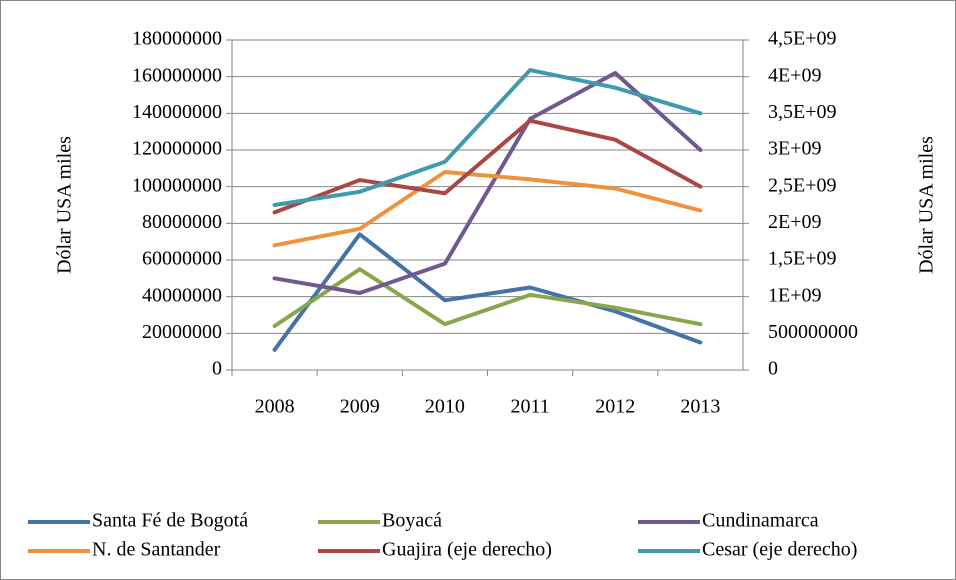 The height and width of the screenshot is (580, 956). Describe the element at coordinates (529, 407) in the screenshot. I see `x-tick-label: 2011` at that location.